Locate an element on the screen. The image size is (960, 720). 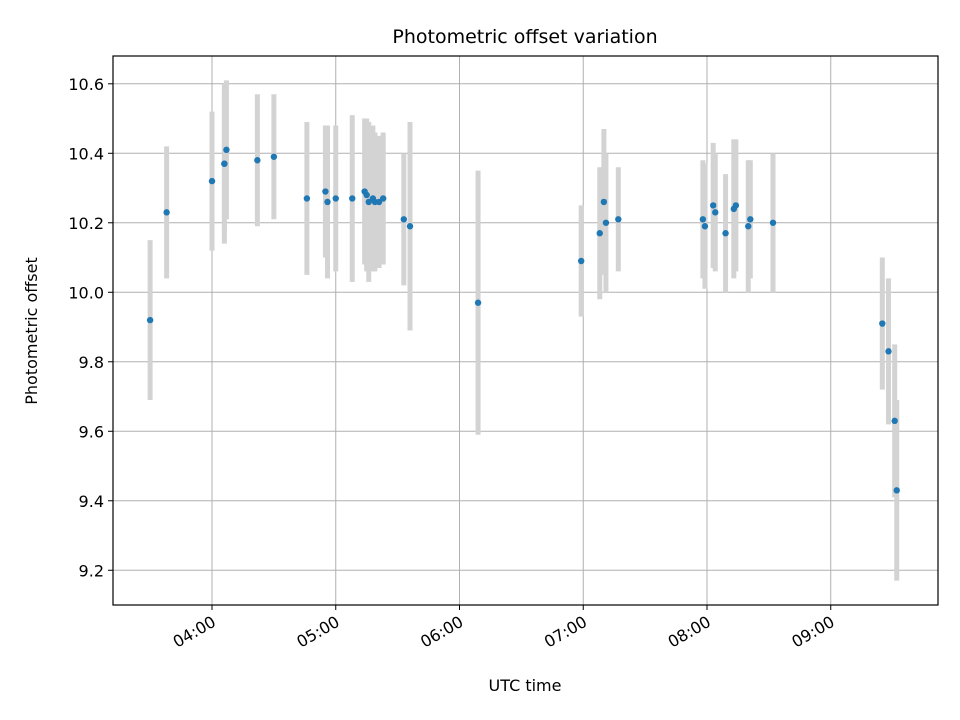
y-tick-label: 9.2 is located at coordinates (91, 570).